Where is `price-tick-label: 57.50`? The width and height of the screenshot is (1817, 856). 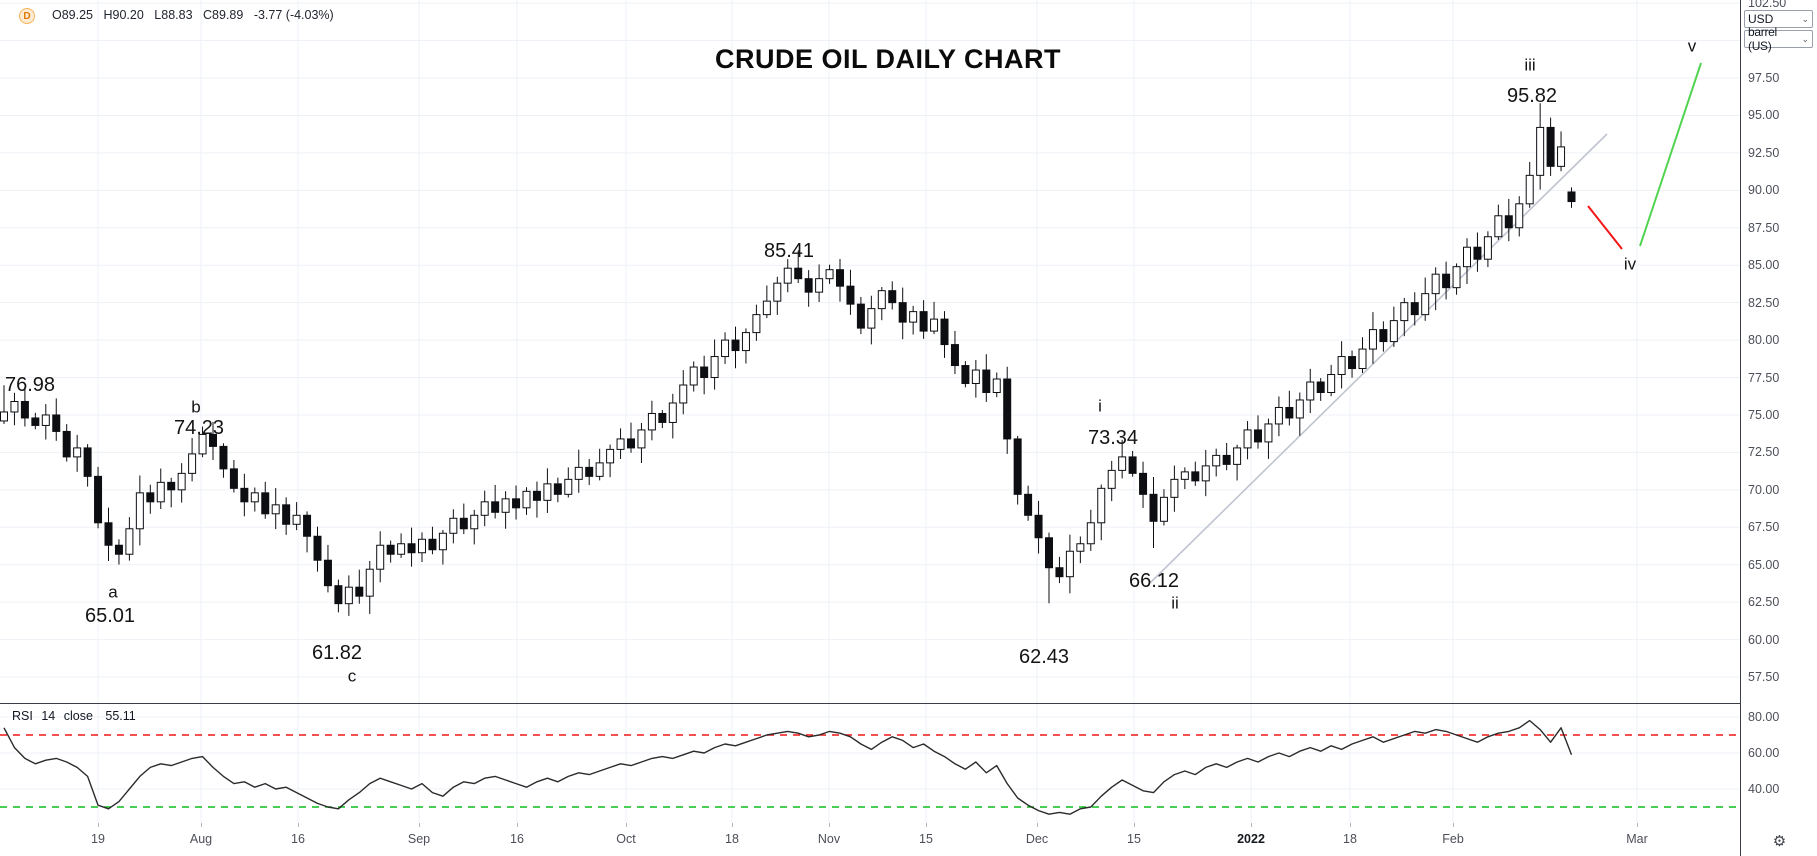
price-tick-label: 57.50 is located at coordinates (1764, 677).